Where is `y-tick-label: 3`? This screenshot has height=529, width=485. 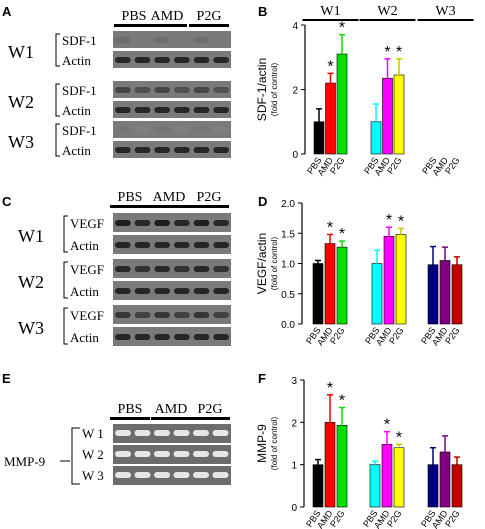 y-tick-label: 3 is located at coordinates (294, 381).